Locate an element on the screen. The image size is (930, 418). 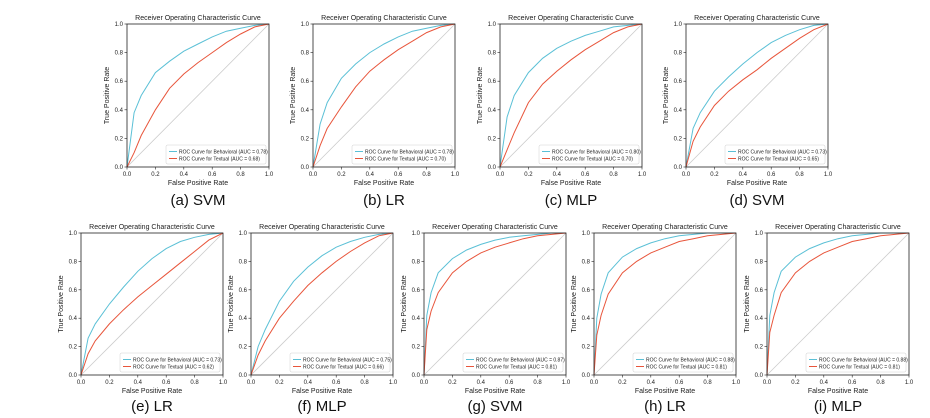
legend-label: ROC Curve for Behavioral (AUC = 0.87) is located at coordinates (520, 360).